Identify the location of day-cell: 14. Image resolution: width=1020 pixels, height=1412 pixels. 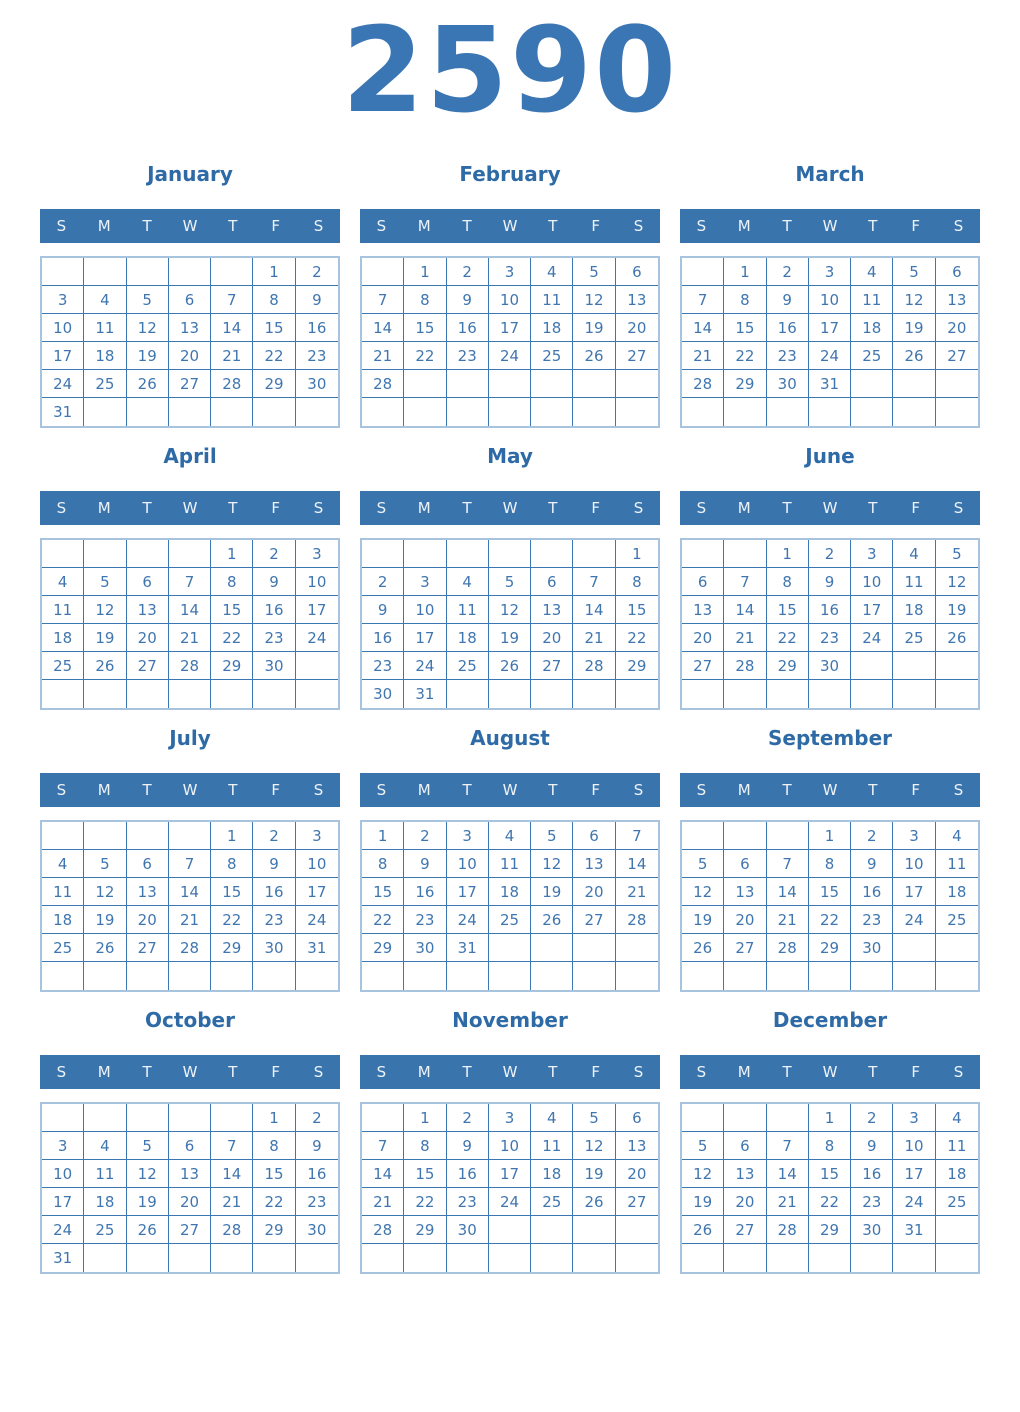
(232, 1174).